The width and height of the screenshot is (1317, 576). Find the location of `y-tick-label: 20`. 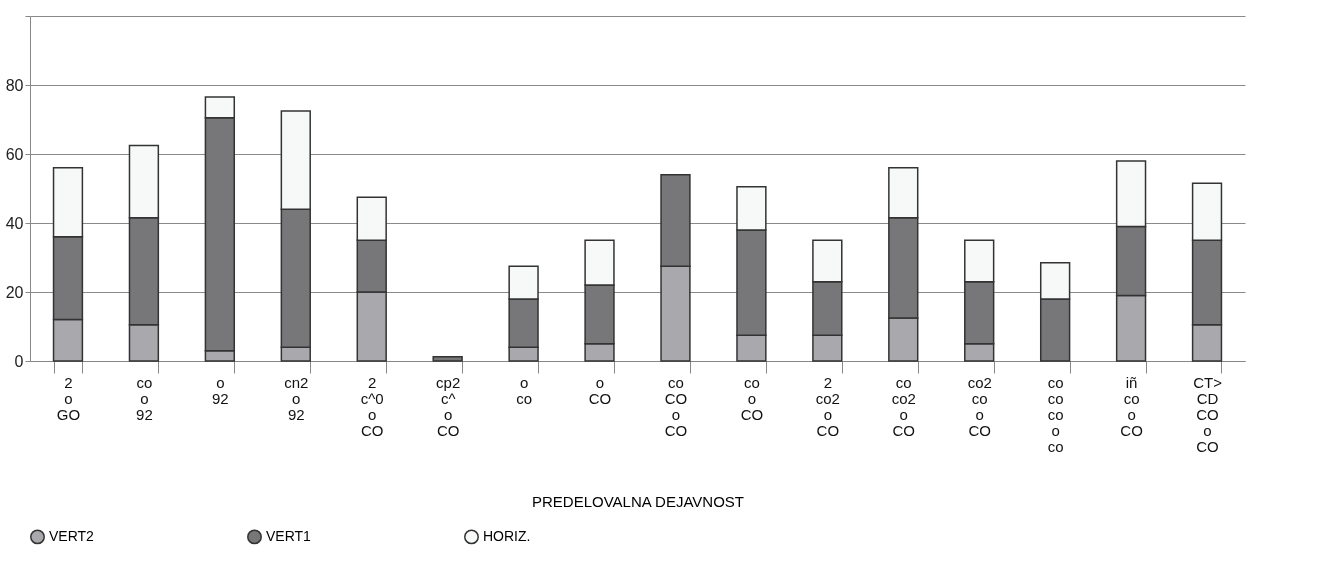

y-tick-label: 20 is located at coordinates (14, 292).